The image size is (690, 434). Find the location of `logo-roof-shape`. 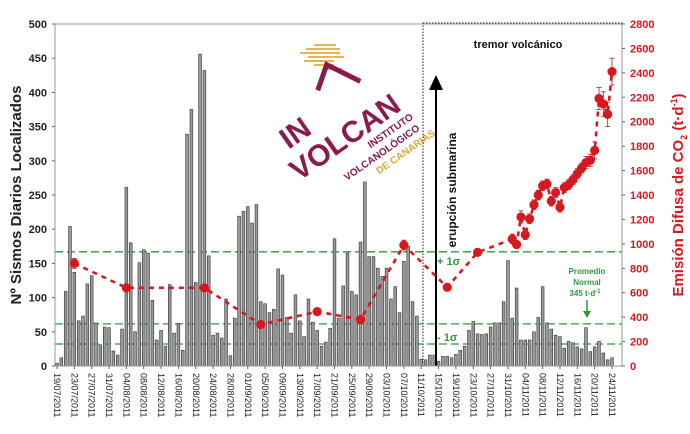

logo-roof-shape is located at coordinates (338, 76).